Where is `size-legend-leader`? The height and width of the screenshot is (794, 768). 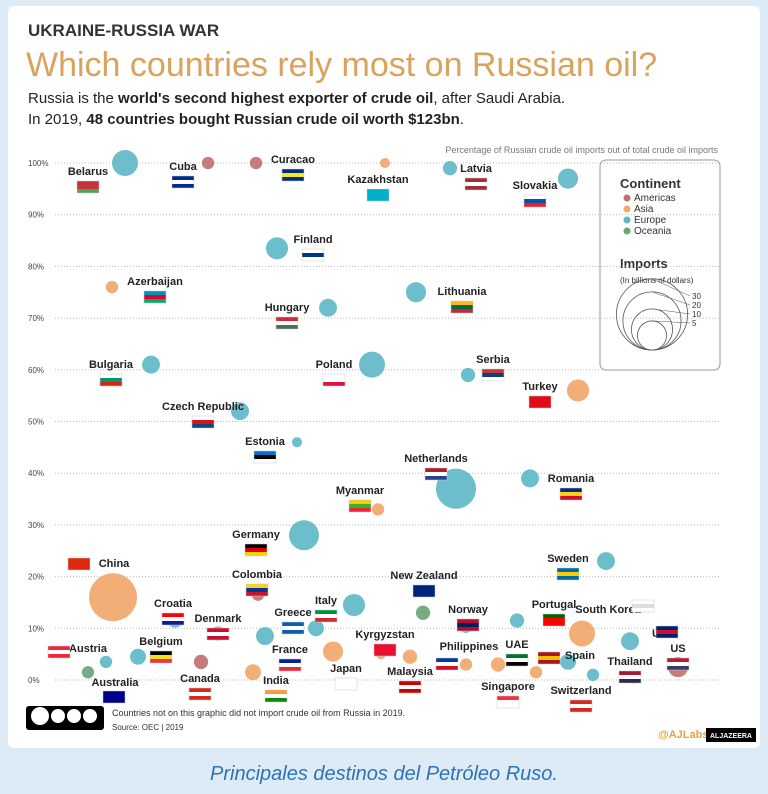 size-legend-leader is located at coordinates (671, 322).